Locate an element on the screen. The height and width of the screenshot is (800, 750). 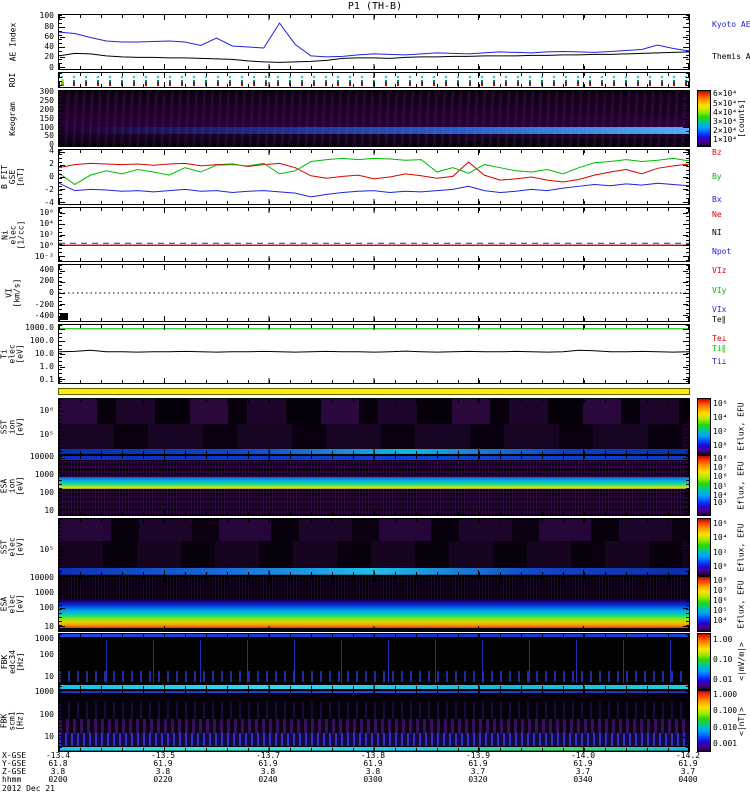
bottom-axis-value-x-5: -14.0 is located at coordinates (583, 755).